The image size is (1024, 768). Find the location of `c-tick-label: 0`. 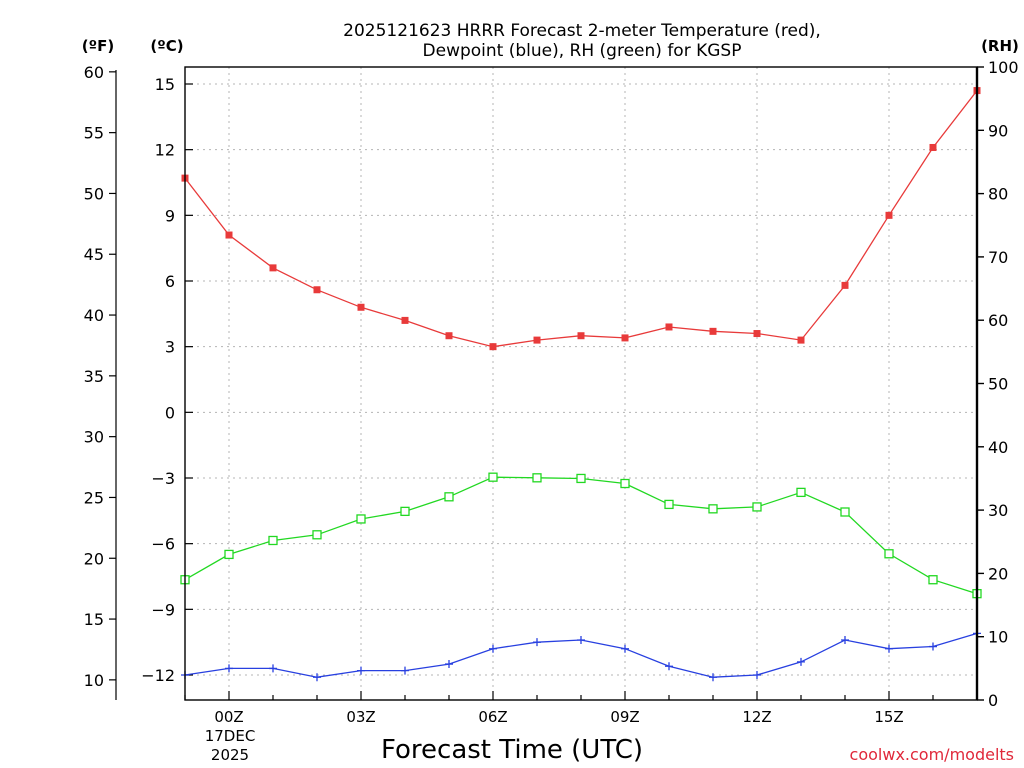

c-tick-label: 0 is located at coordinates (170, 412).